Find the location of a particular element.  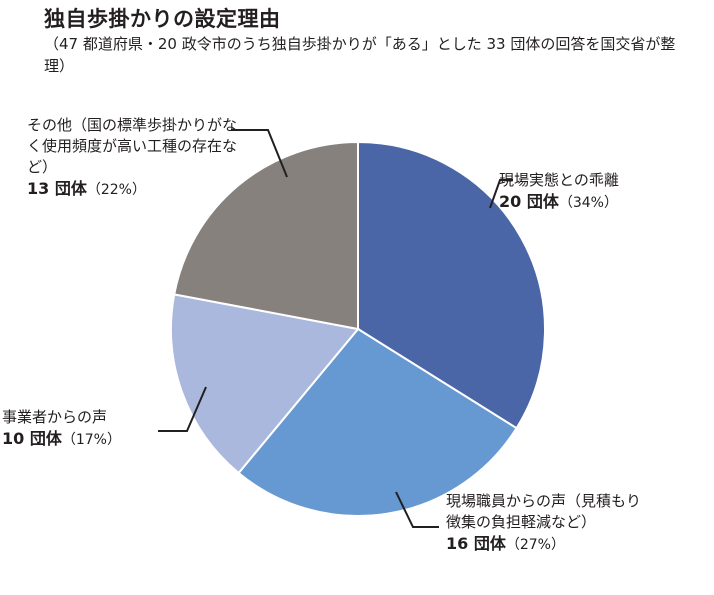

chart-title: 独自歩掛かりの設定理由 is located at coordinates (162, 19).